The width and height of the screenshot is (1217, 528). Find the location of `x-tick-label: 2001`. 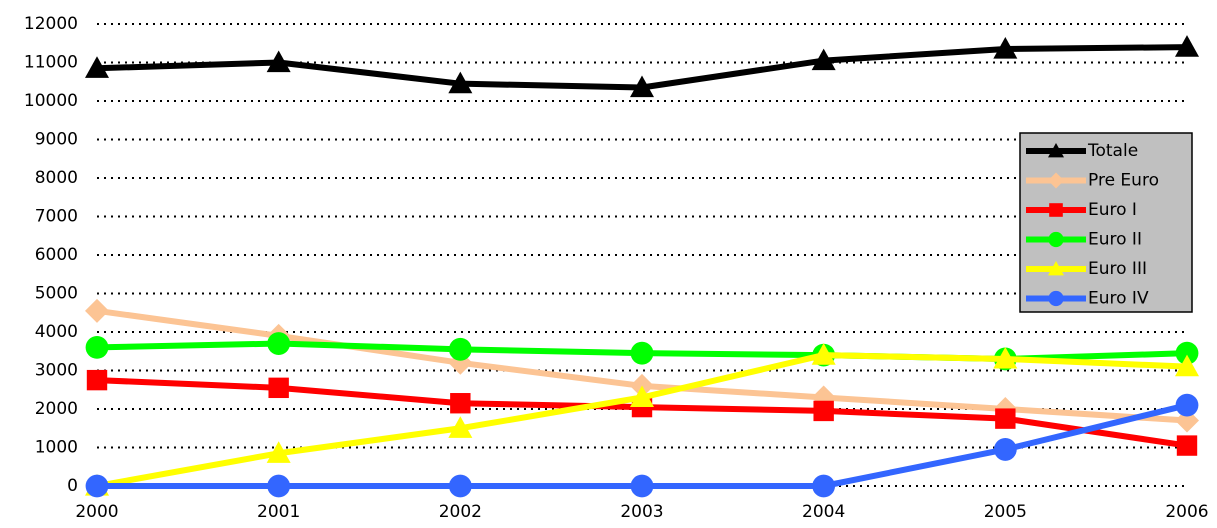

x-tick-label: 2001 is located at coordinates (278, 512).